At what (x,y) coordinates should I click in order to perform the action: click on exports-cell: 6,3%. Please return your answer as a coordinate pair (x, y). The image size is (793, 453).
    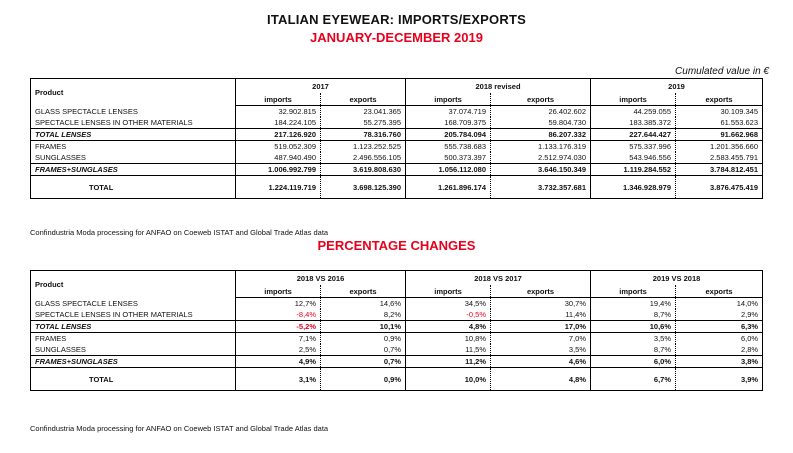
    Looking at the image, I should click on (719, 326).